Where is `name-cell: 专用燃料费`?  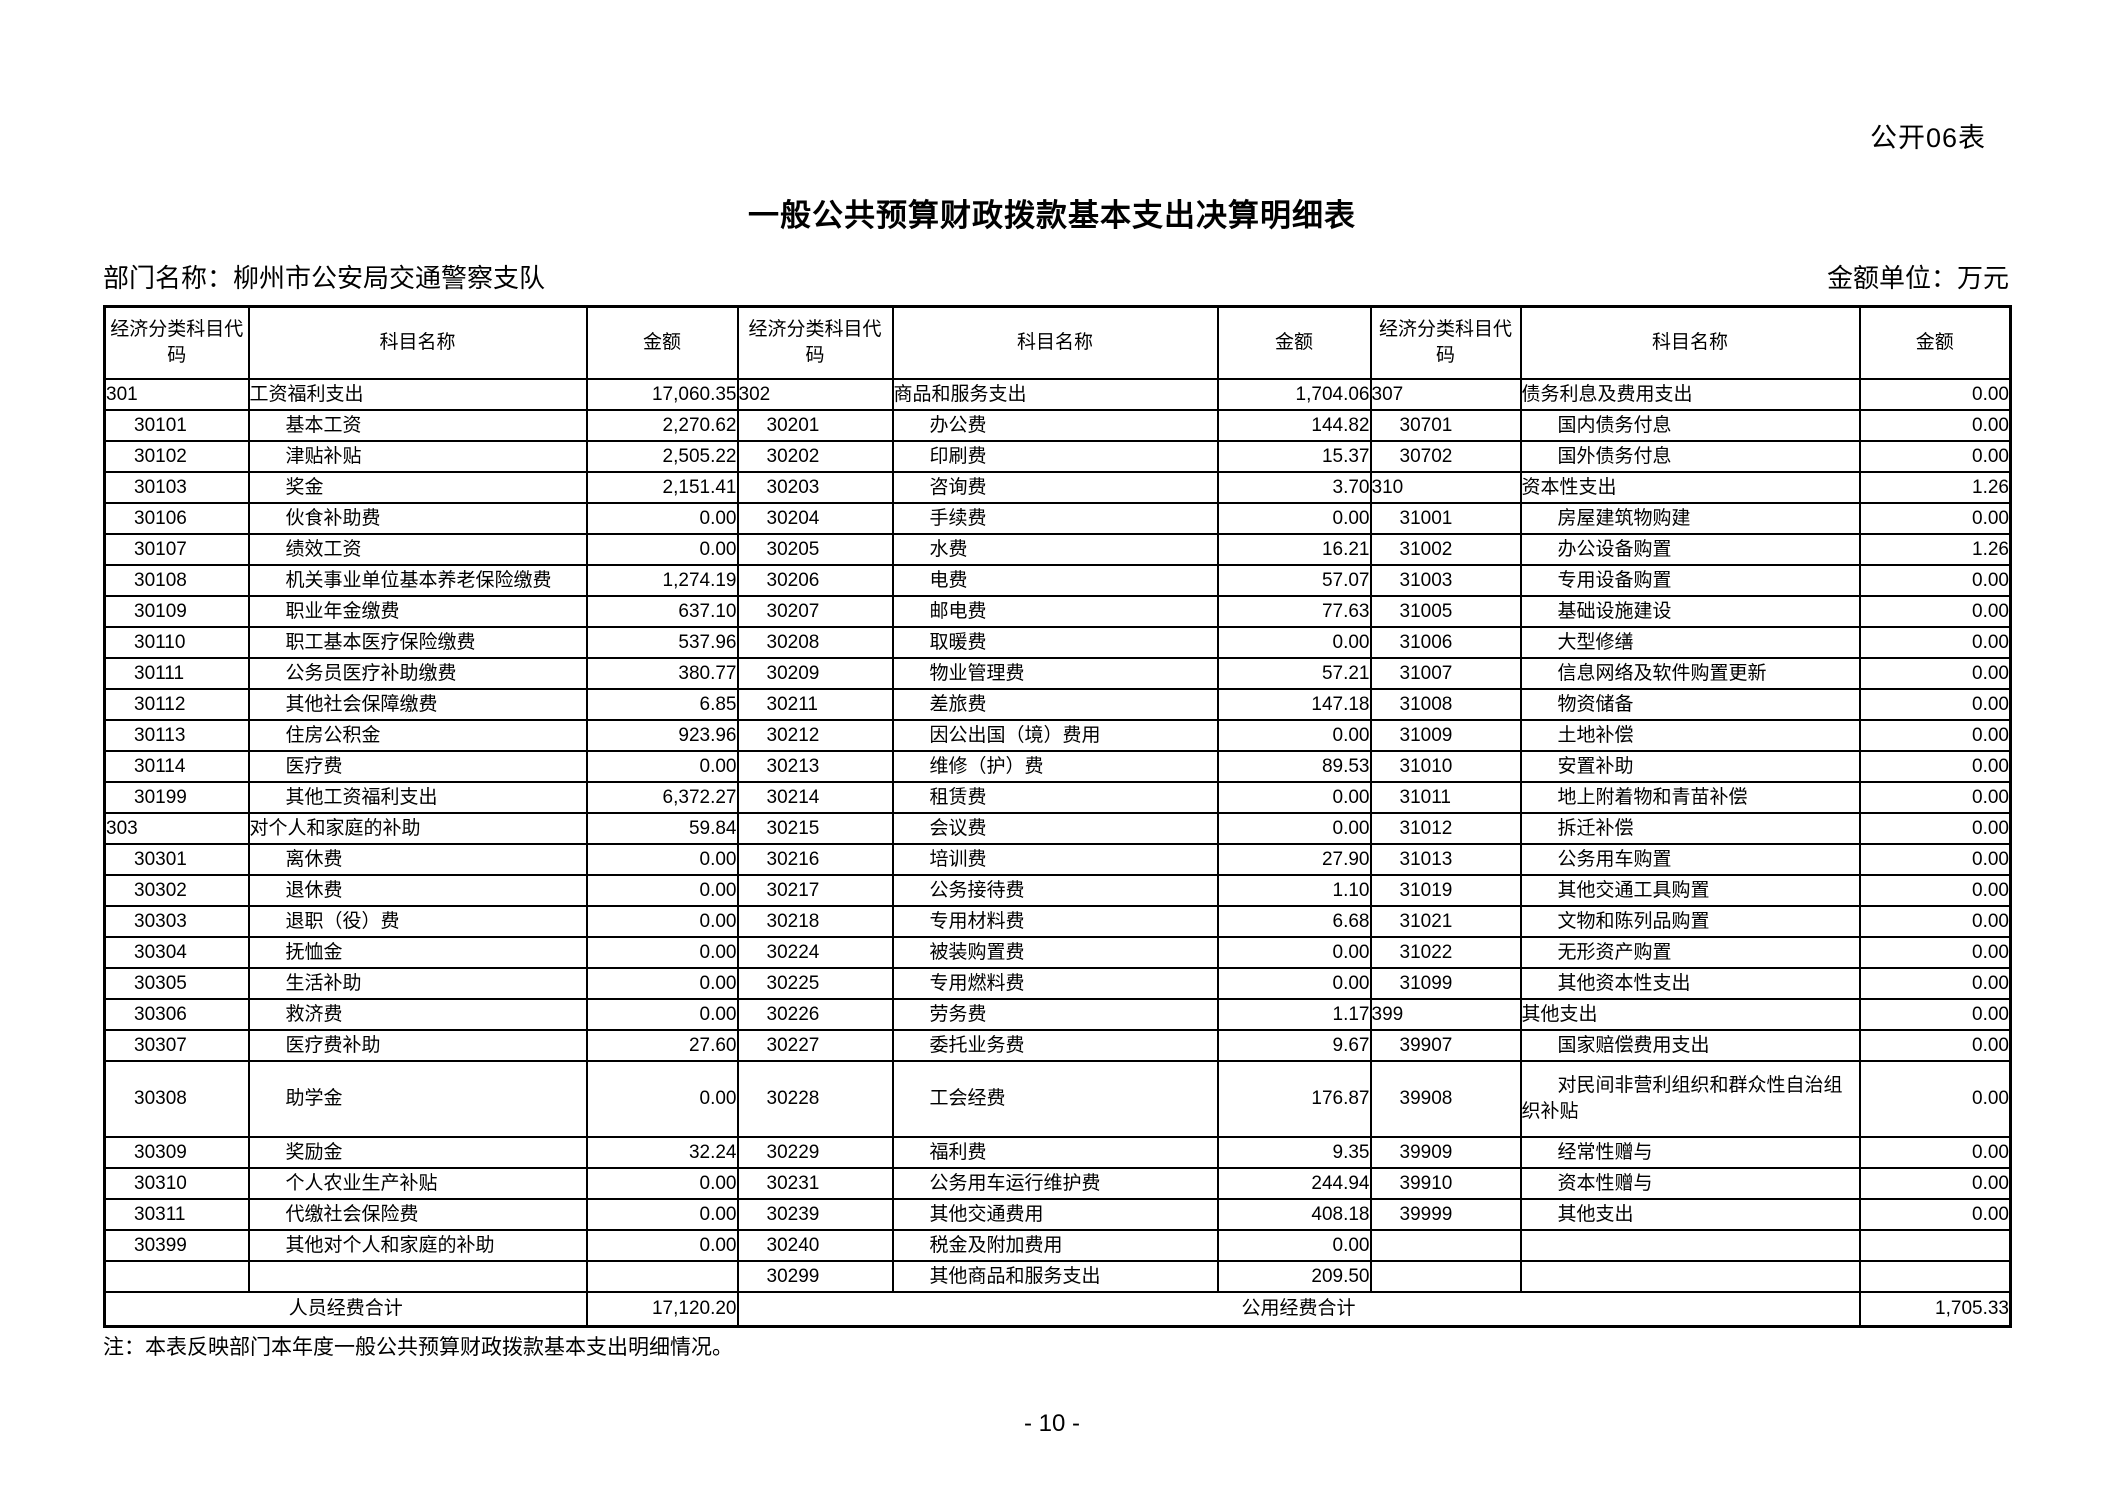
name-cell: 专用燃料费 is located at coordinates (1055, 983).